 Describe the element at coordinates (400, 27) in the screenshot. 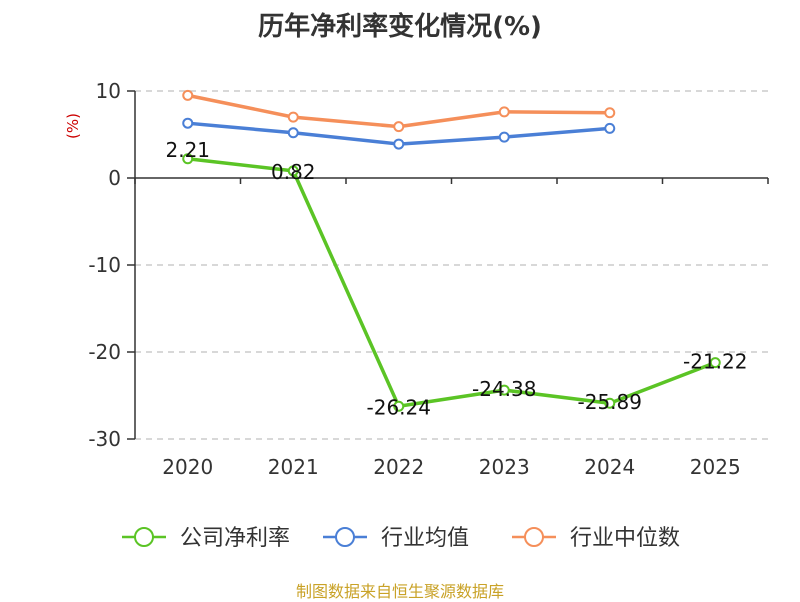

I see `chart-title: 历年净利率变化情况(%)` at that location.